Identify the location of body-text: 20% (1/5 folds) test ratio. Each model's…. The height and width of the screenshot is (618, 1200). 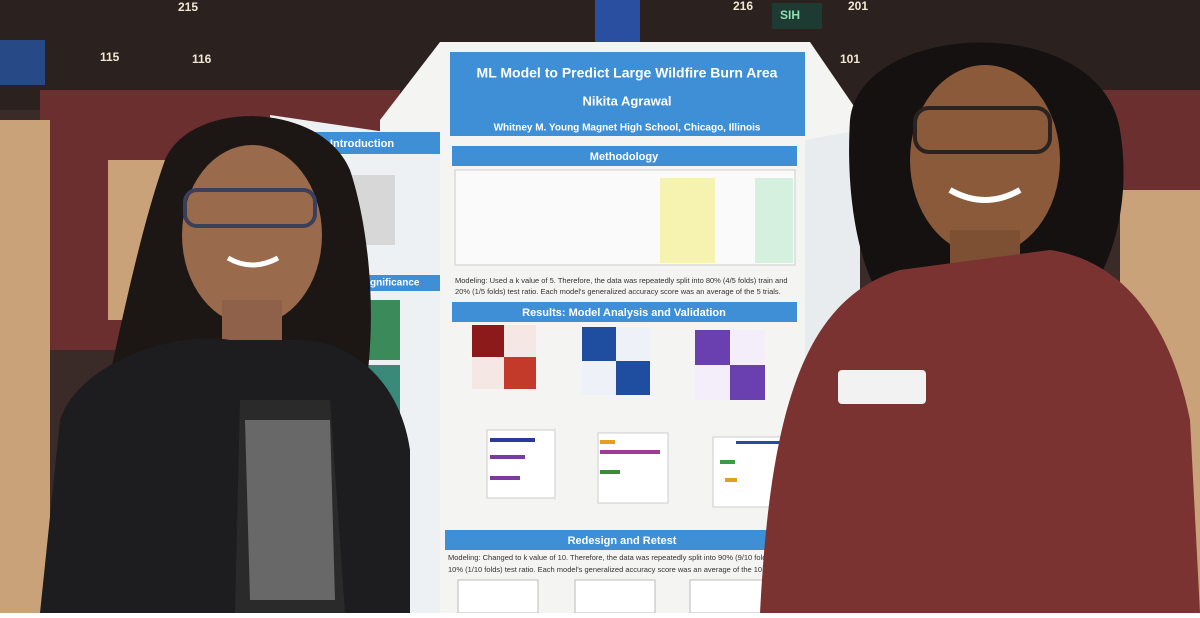
(618, 291).